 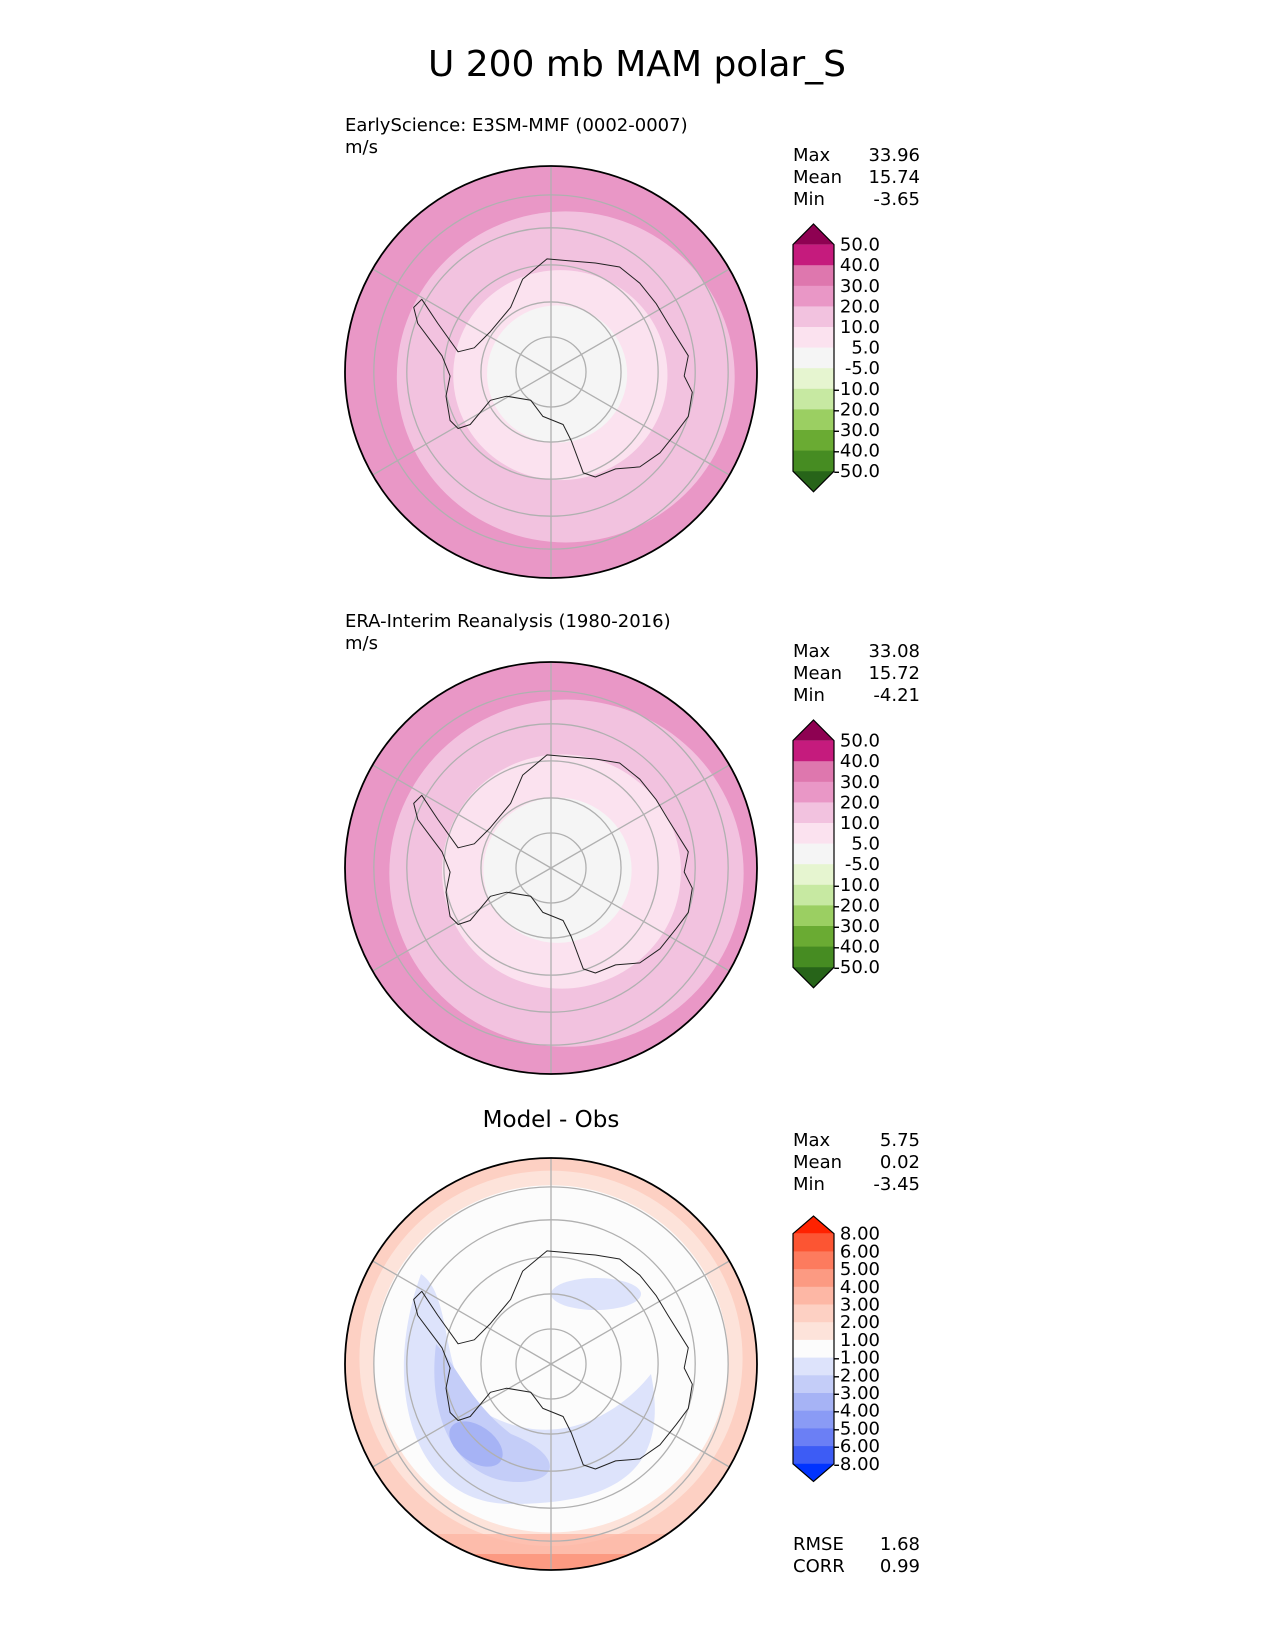 I want to click on colorbar-tick-label: 2.00, so click(x=860, y=1322).